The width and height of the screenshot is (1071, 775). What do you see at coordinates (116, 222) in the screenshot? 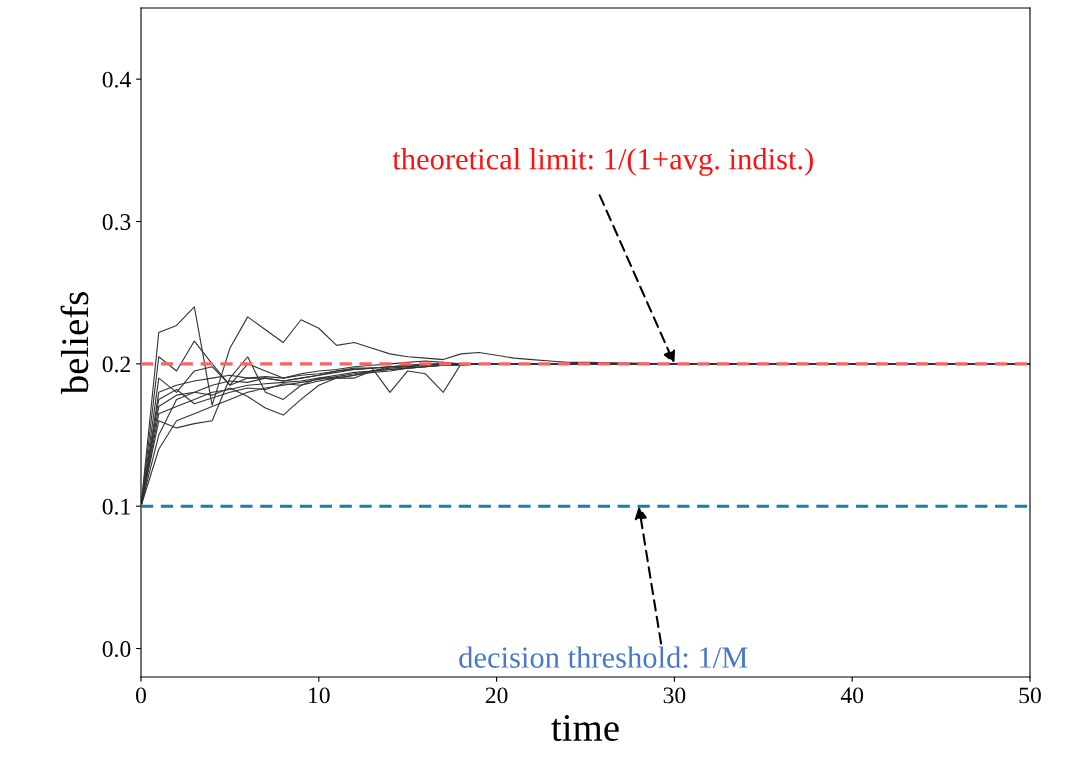
I see `y-tick-label: 0.3` at bounding box center [116, 222].